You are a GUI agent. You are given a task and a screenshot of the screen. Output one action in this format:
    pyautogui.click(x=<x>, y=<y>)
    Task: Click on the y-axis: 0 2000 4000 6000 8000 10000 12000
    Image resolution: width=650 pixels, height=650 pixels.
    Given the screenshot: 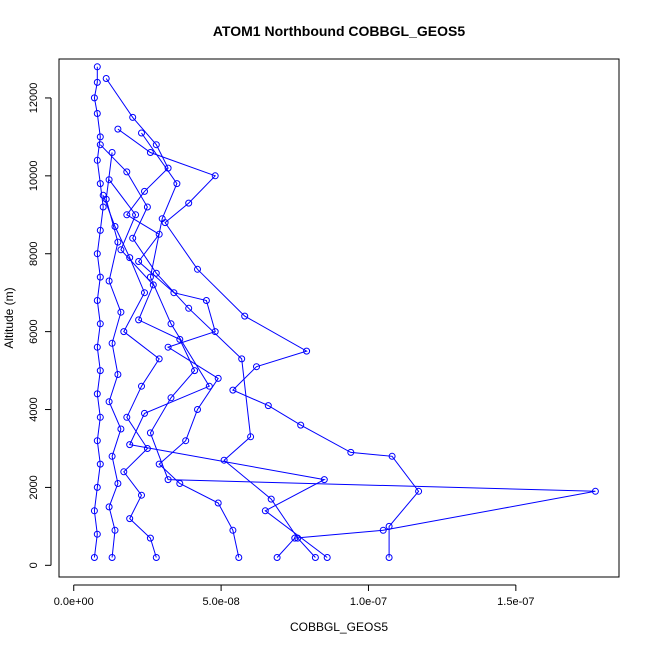 What is the action you would take?
    pyautogui.click(x=40, y=325)
    